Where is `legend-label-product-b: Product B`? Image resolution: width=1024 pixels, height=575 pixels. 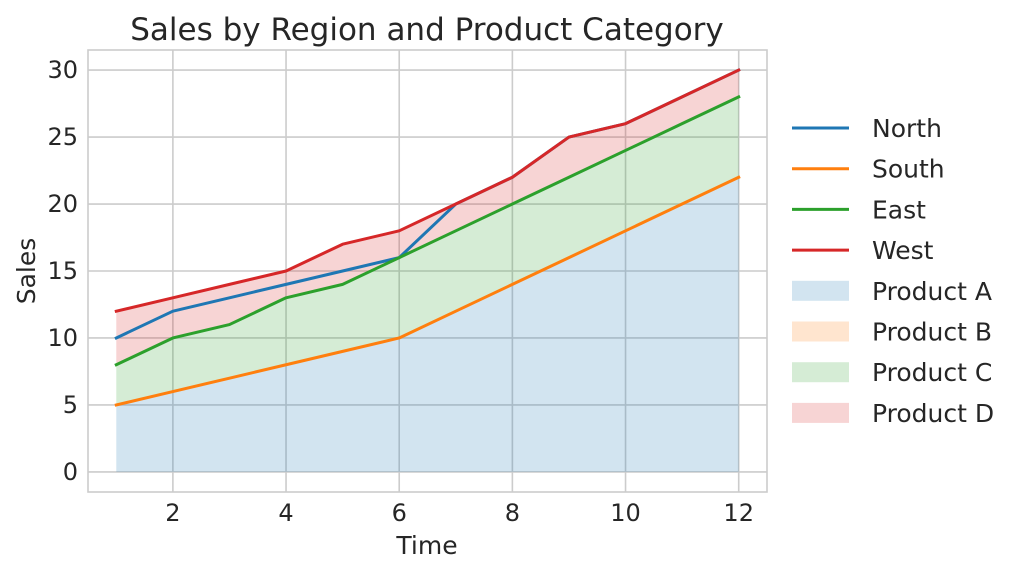 legend-label-product-b: Product B is located at coordinates (932, 332).